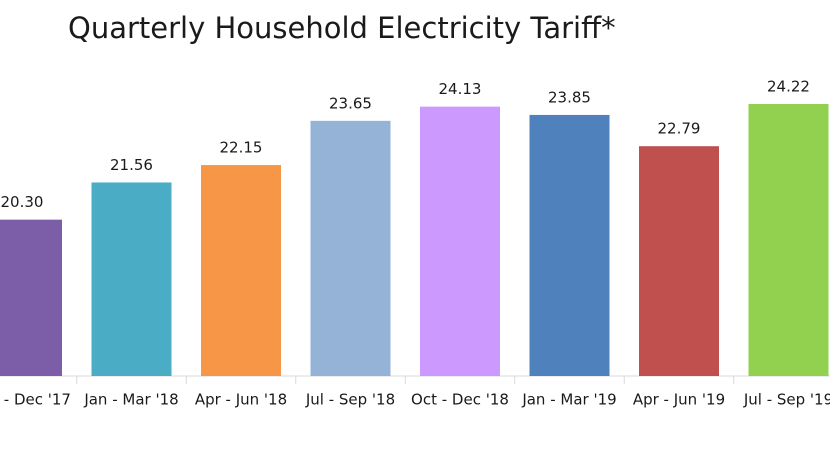  What do you see at coordinates (568, 400) in the screenshot?
I see `x-tick-label: Jan - Mar '19` at bounding box center [568, 400].